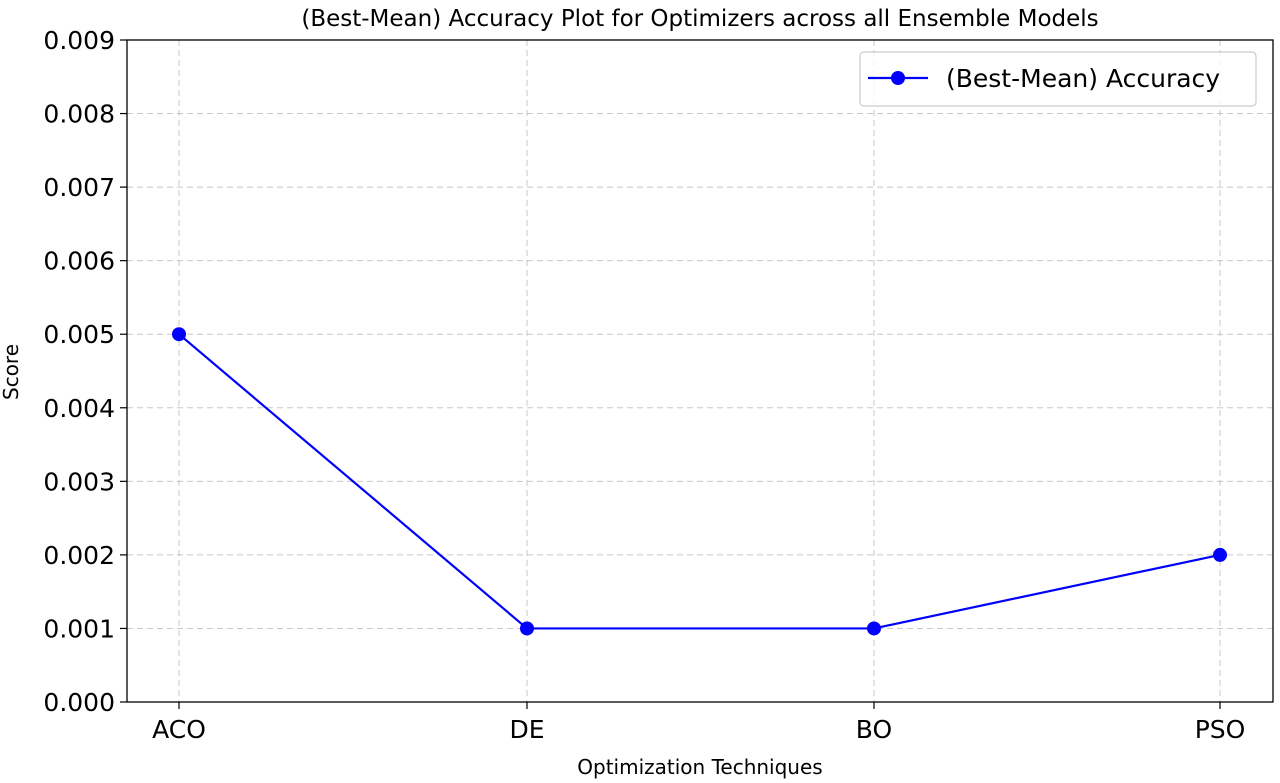 This screenshot has height=783, width=1280. Describe the element at coordinates (79, 261) in the screenshot. I see `y-tick-label: 0.006` at that location.